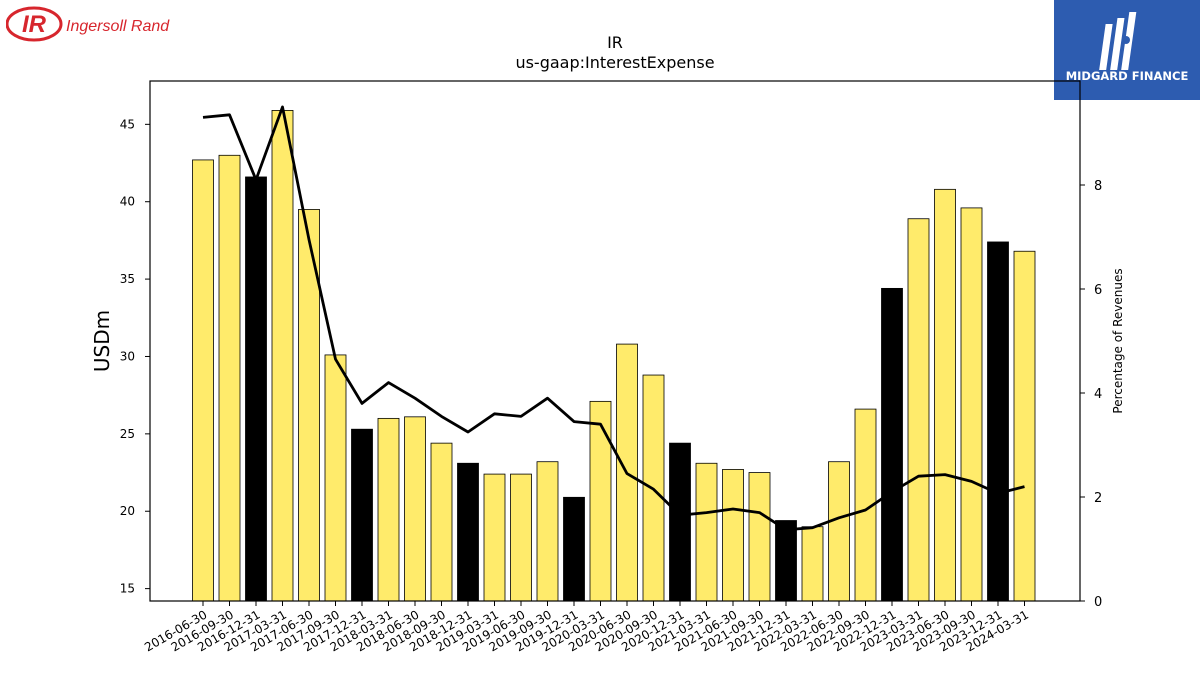 The image size is (1200, 675). What do you see at coordinates (127, 124) in the screenshot?
I see `y-tick-label: 45` at bounding box center [127, 124].